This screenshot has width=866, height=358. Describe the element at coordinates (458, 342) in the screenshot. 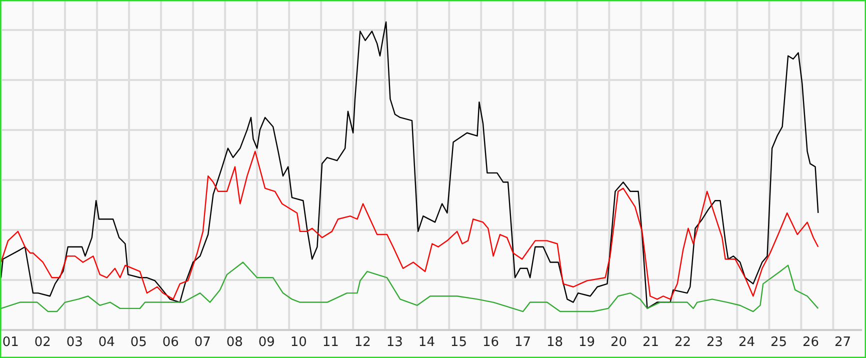

I see `x-tick-label: 15` at that location.